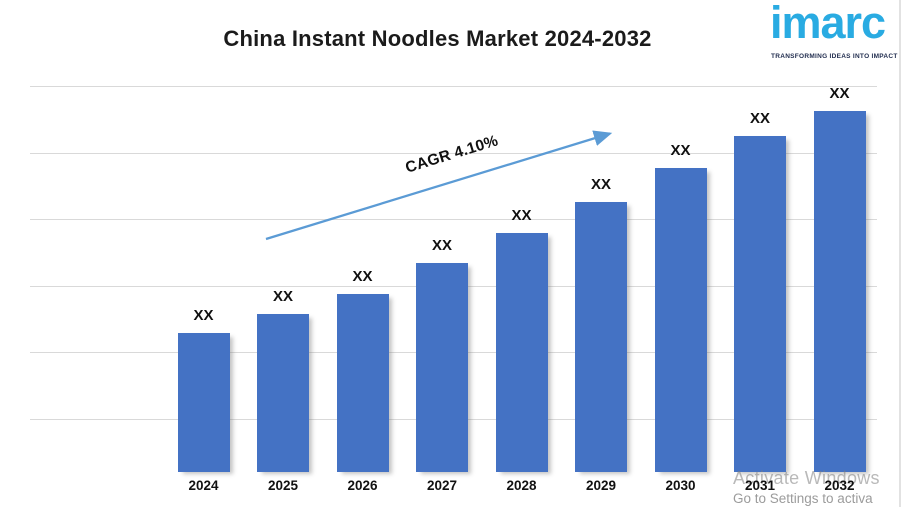 Image resolution: width=905 pixels, height=507 pixels. What do you see at coordinates (362, 383) in the screenshot?
I see `bar-2026` at bounding box center [362, 383].